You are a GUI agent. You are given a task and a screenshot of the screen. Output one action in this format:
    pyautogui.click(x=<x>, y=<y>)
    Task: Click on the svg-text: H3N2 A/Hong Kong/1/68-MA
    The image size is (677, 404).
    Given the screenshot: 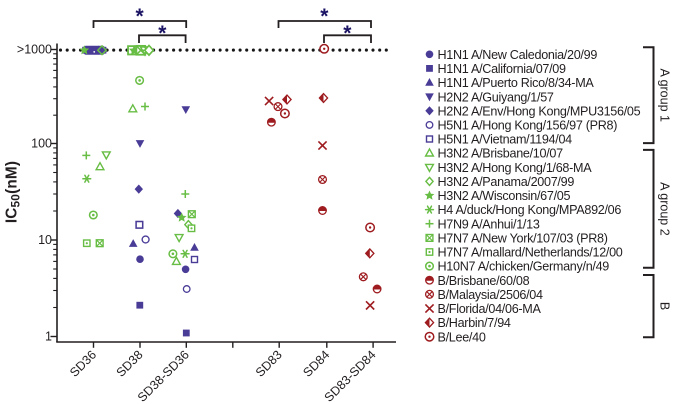 What is the action you would take?
    pyautogui.click(x=515, y=168)
    